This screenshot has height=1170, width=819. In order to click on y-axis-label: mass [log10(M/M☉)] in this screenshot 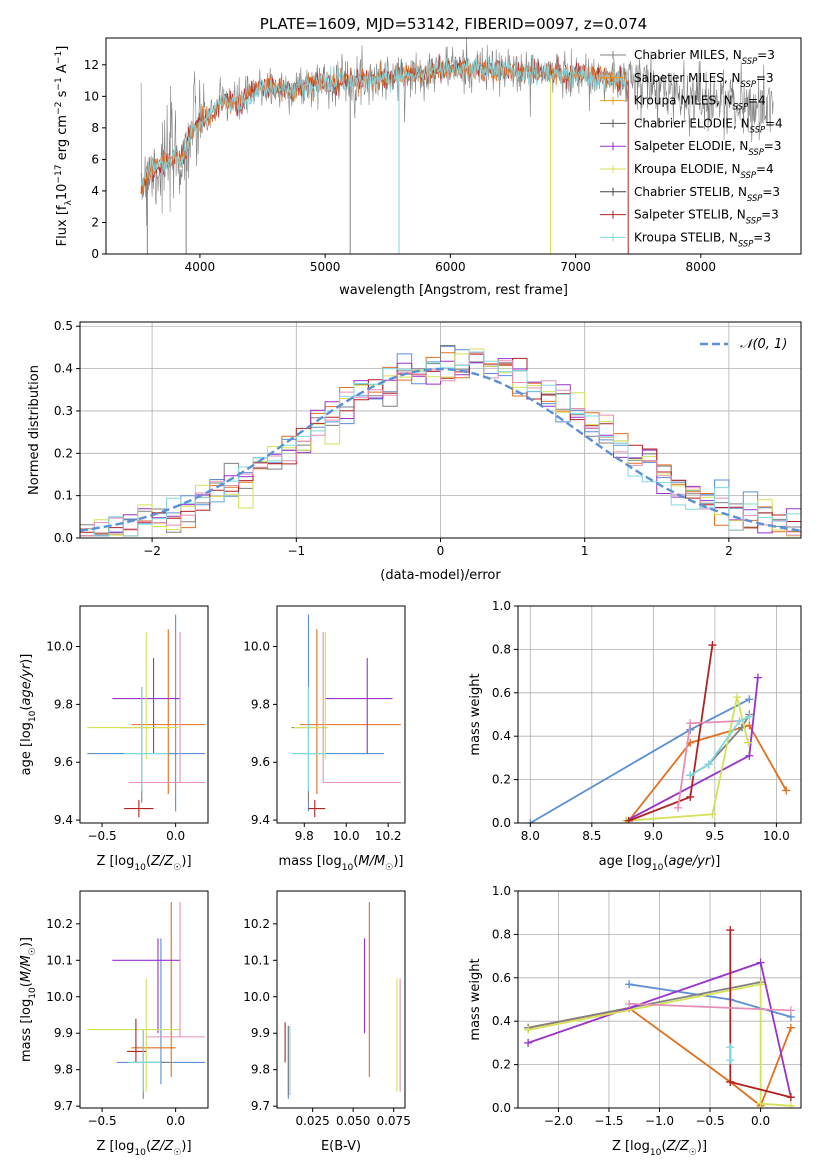, I will do `click(28, 999)`.